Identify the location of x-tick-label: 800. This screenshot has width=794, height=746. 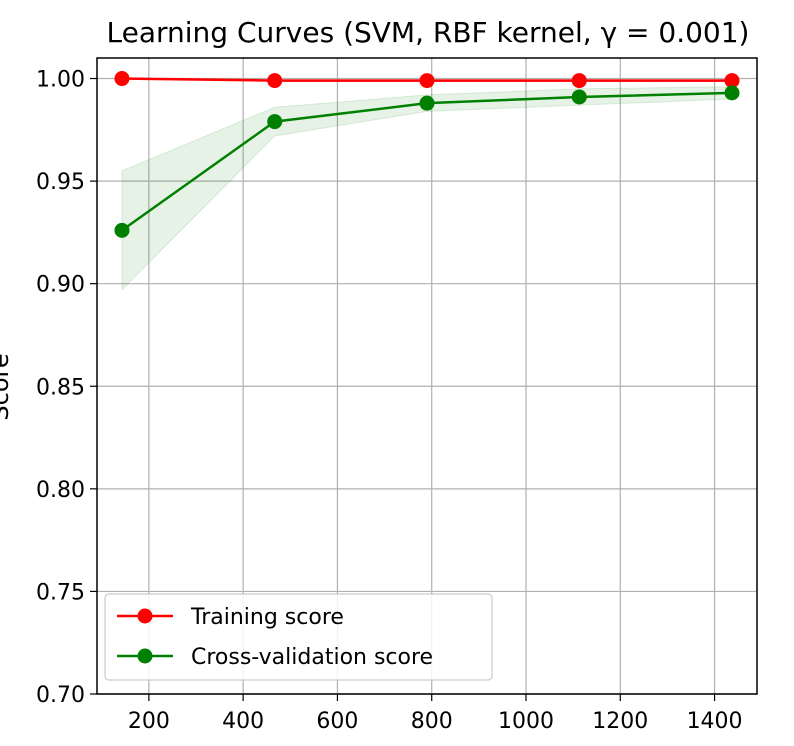
(432, 721).